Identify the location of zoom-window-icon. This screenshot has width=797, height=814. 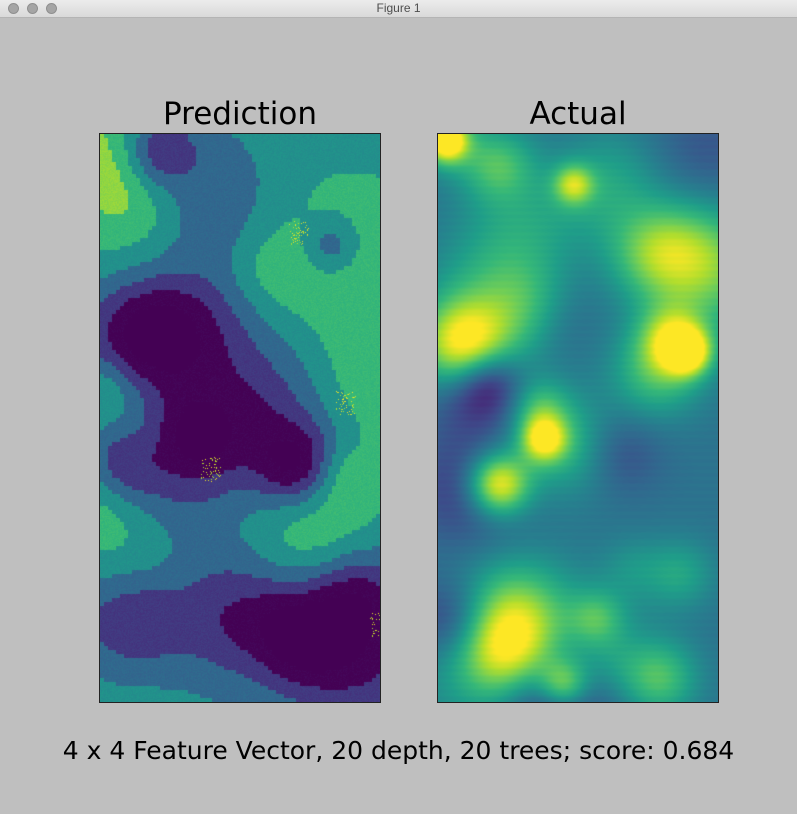
(51, 8).